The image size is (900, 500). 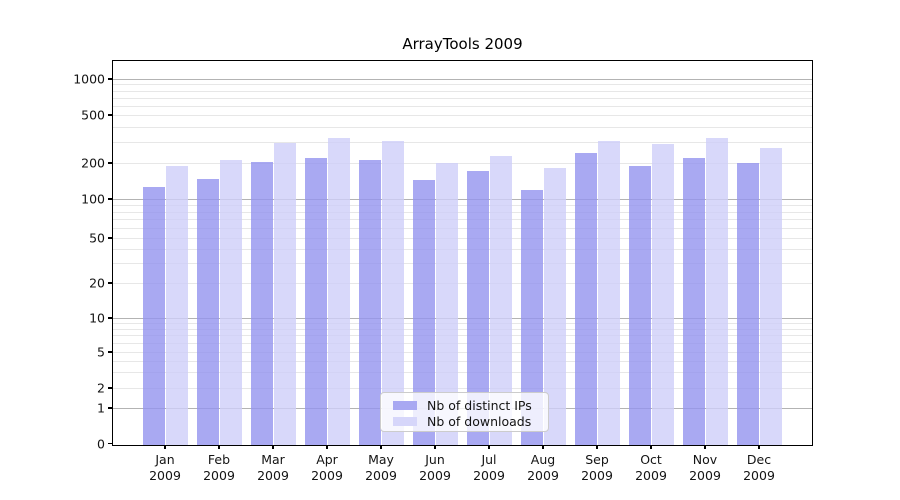 I want to click on legend: Nb of distinct IPs Nb of downloads, so click(x=464, y=412).